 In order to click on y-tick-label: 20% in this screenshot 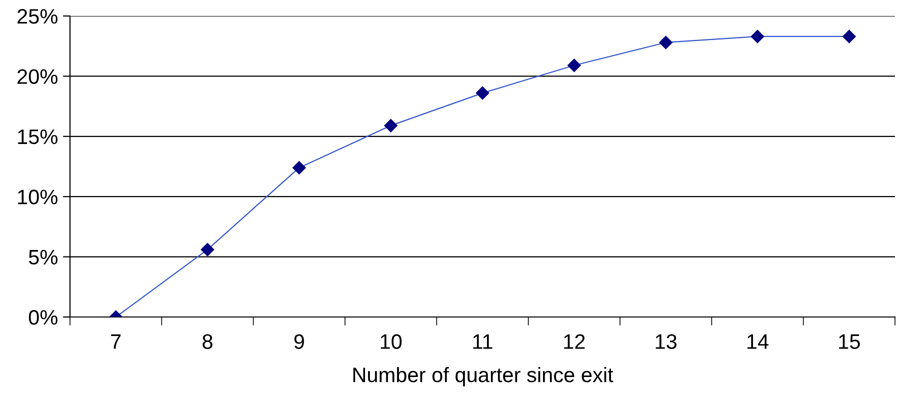, I will do `click(38, 76)`.